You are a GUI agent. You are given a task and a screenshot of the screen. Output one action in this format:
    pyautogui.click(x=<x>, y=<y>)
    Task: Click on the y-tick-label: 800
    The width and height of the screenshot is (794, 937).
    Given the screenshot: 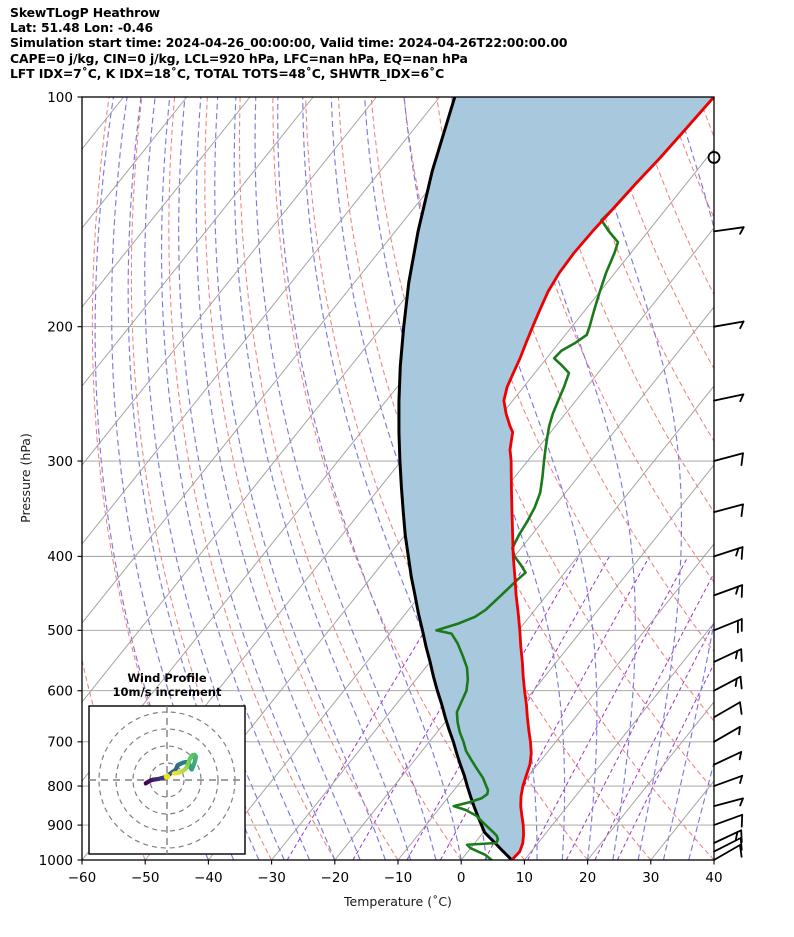 What is the action you would take?
    pyautogui.click(x=60, y=787)
    